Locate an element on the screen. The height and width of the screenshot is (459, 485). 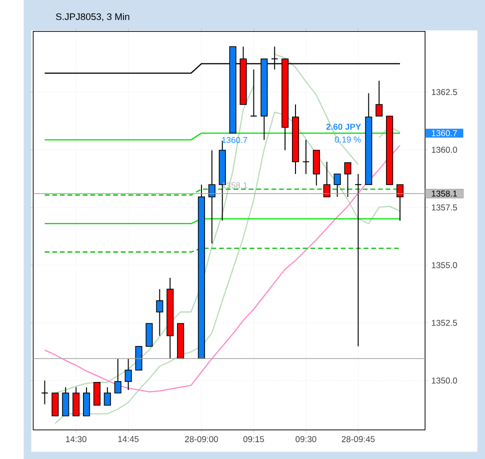
x-tick-label: 09:30 is located at coordinates (306, 439).